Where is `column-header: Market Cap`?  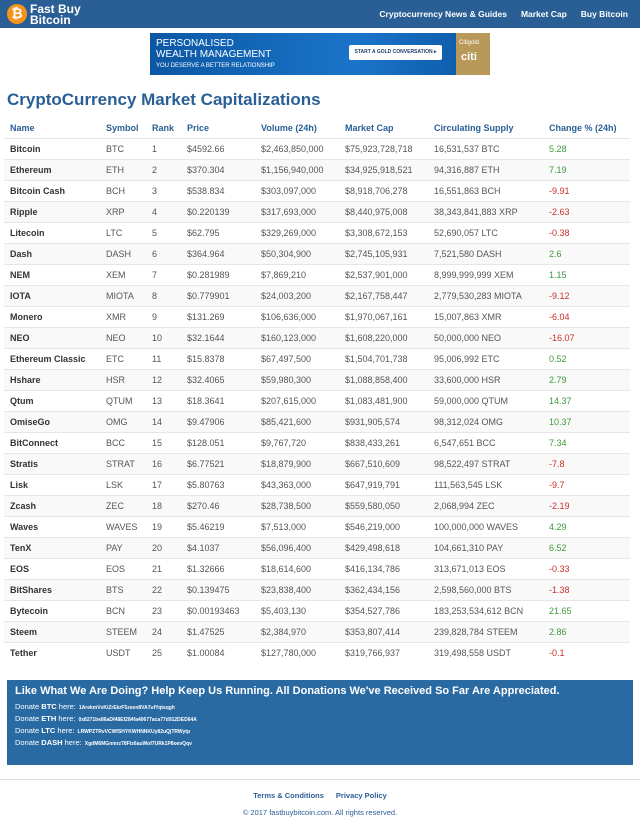 column-header: Market Cap is located at coordinates (369, 127).